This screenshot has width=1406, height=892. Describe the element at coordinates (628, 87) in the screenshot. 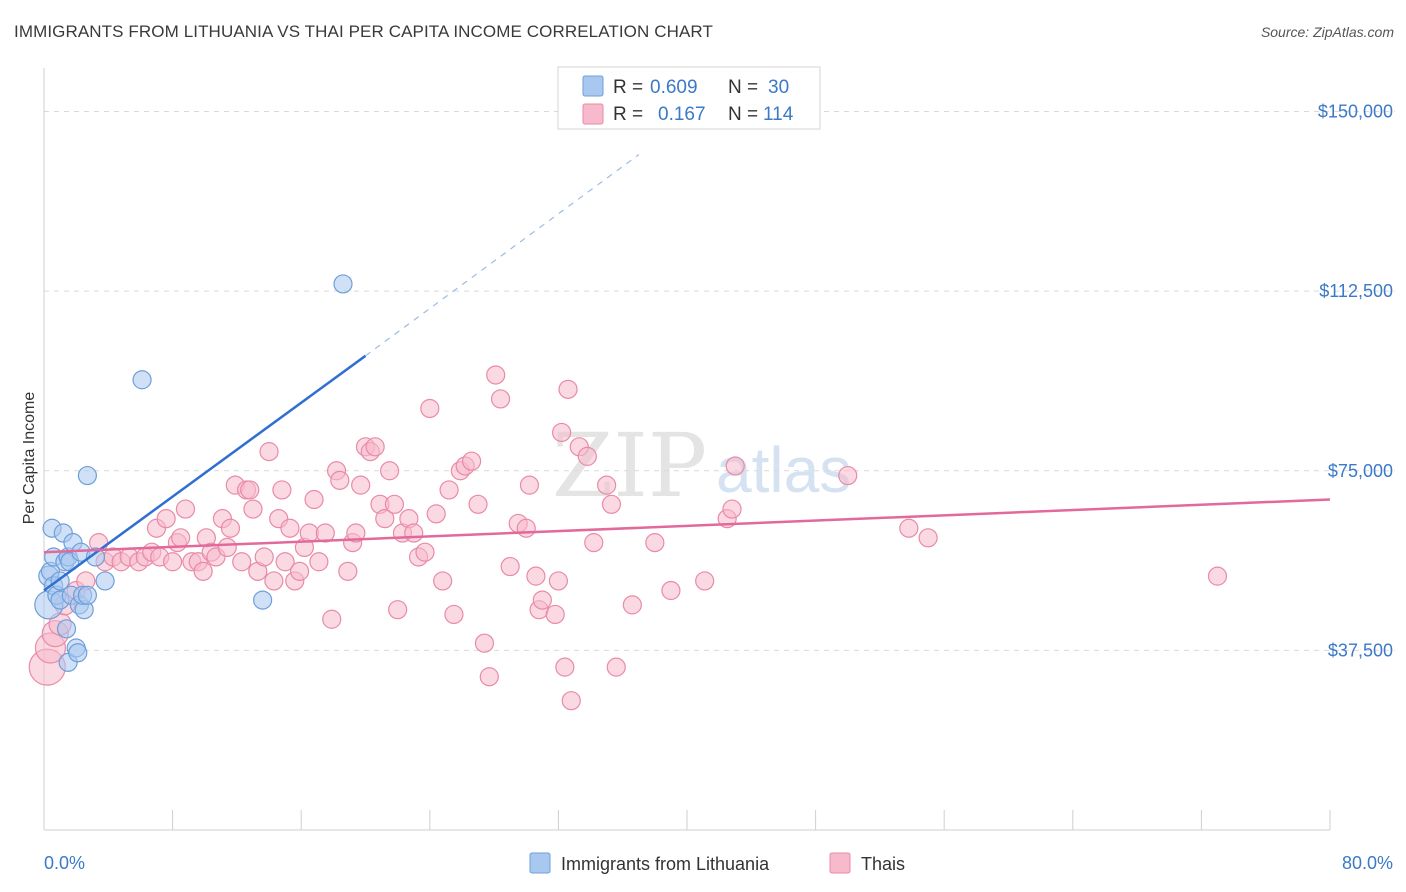

I see `legend-r-label-lithuania: R =` at that location.